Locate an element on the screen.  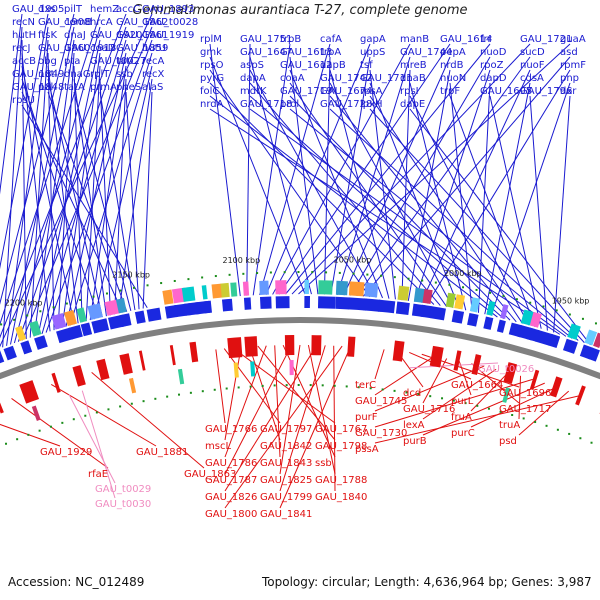
gene-label-misc: GAU_t0029 is located at coordinates (123, 489).